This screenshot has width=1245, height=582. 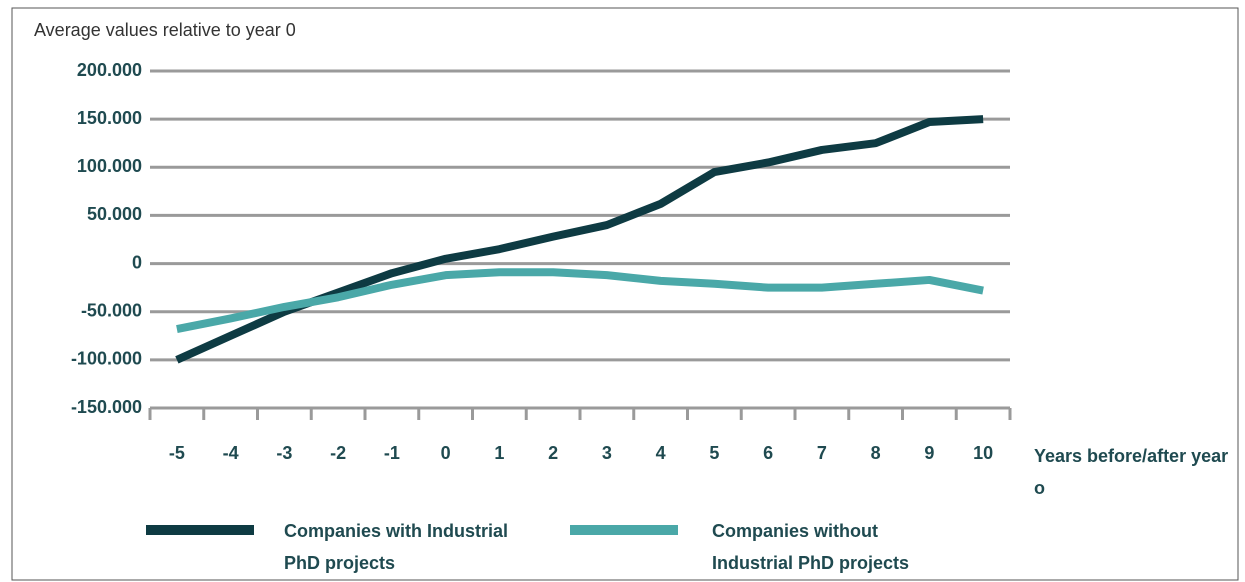 I want to click on x-tick-label: 7, so click(x=822, y=453).